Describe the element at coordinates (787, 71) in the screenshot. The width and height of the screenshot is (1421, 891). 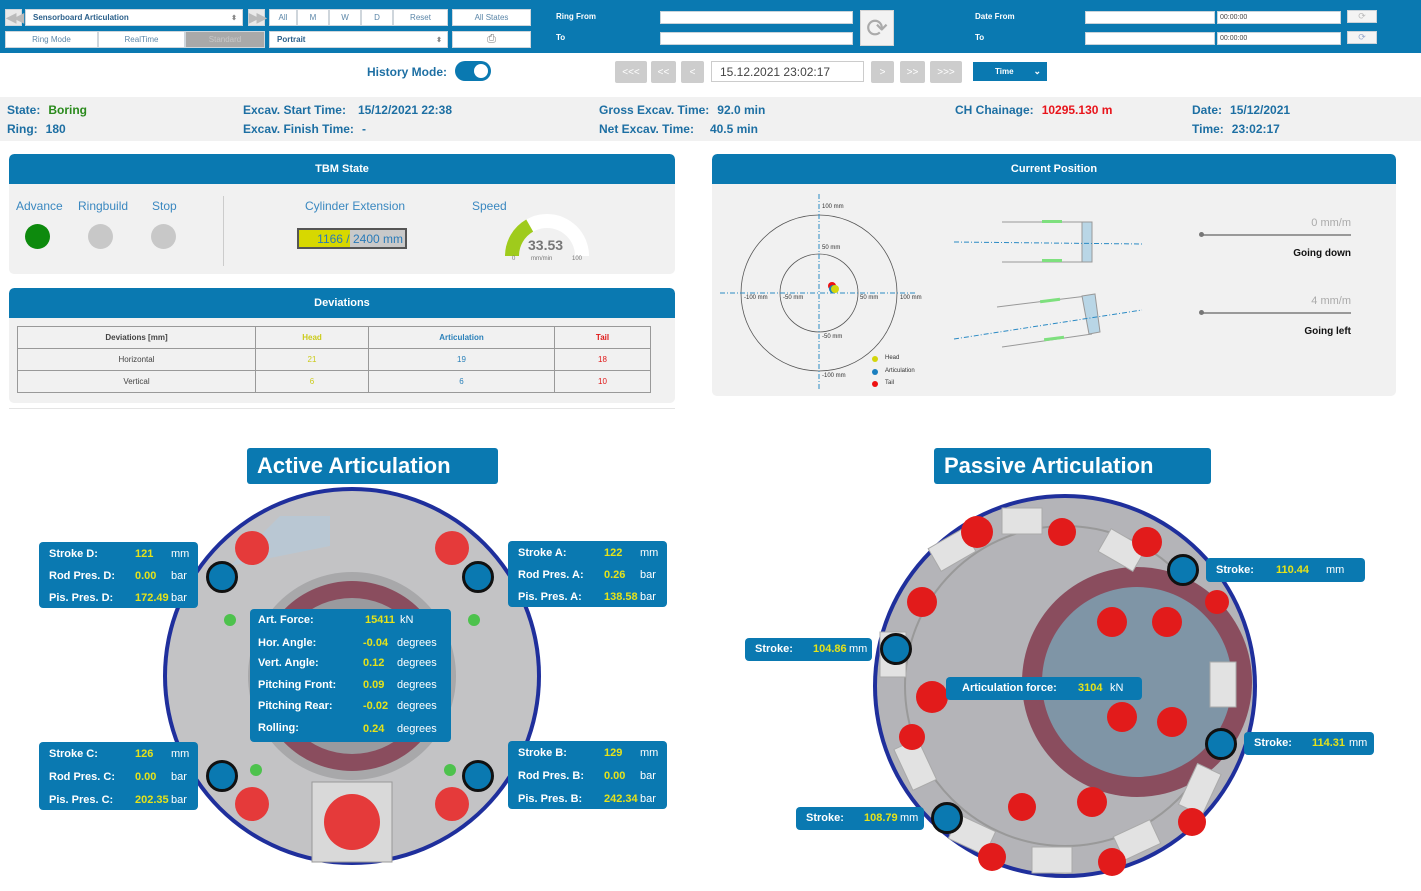
I see `datetime-input: 15.12.2021 23:02:17` at that location.